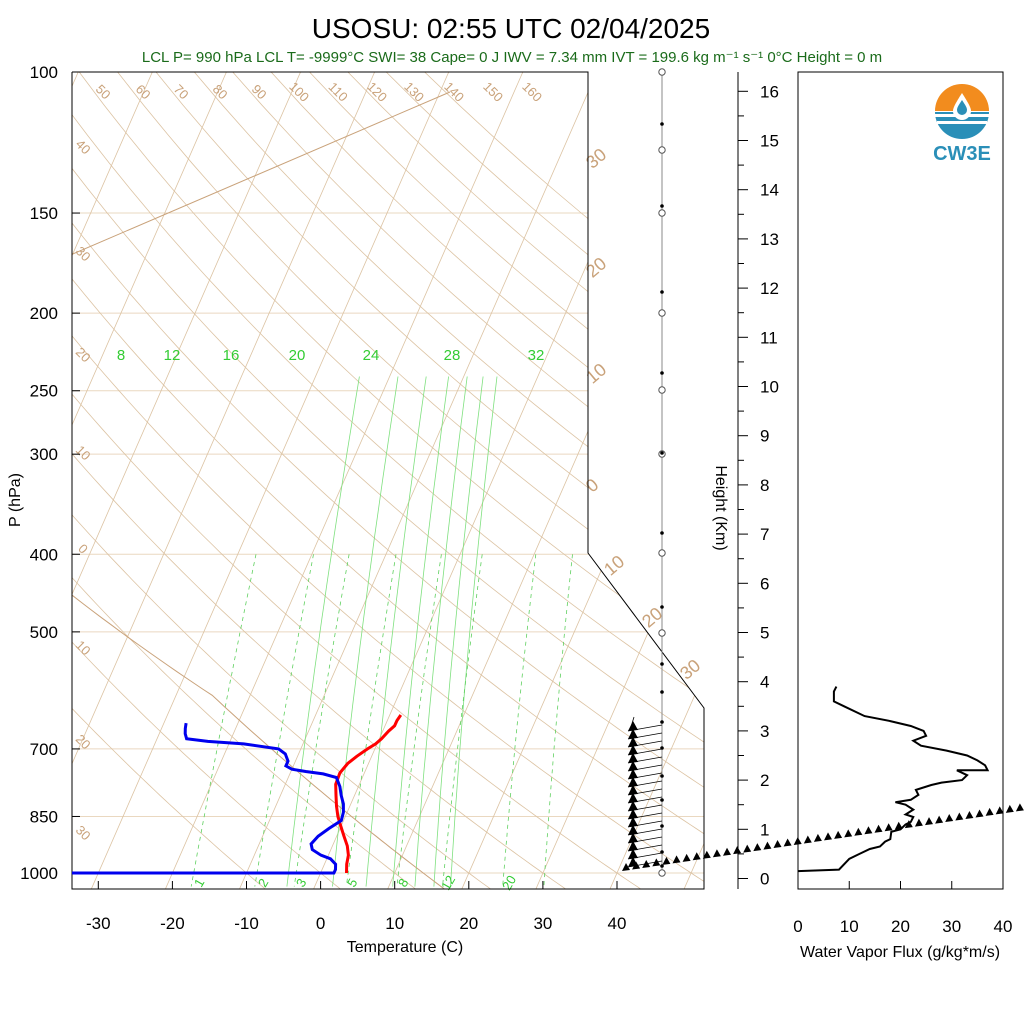 This screenshot has width=1024, height=1024. Describe the element at coordinates (44, 72) in the screenshot. I see `pressure-tick-label: 100` at that location.